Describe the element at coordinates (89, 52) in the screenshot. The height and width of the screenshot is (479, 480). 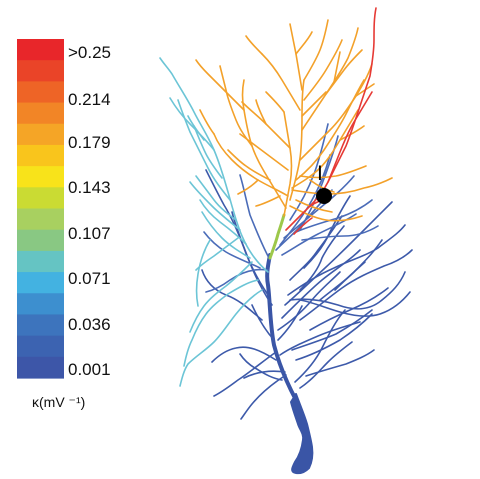
I see `colorbar-tick-label: >0.25` at that location.